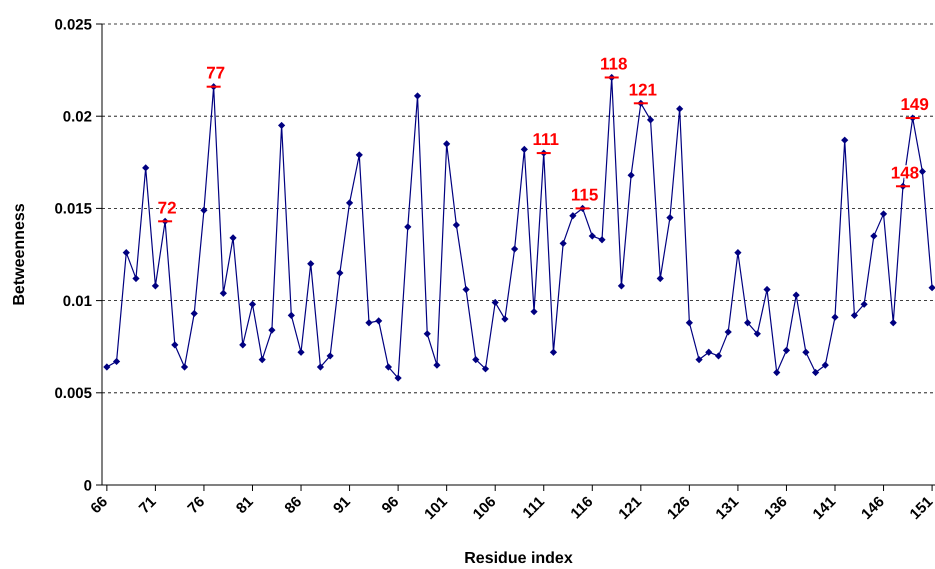  Describe the element at coordinates (436, 508) in the screenshot. I see `x-tick-label: 101` at that location.